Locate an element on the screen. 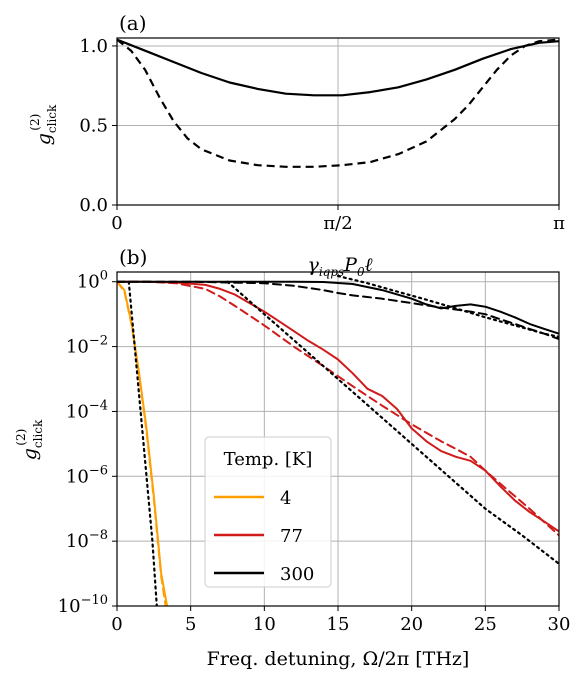 The image size is (581, 681). panel-b-x-tick-label: 25 is located at coordinates (485, 624).